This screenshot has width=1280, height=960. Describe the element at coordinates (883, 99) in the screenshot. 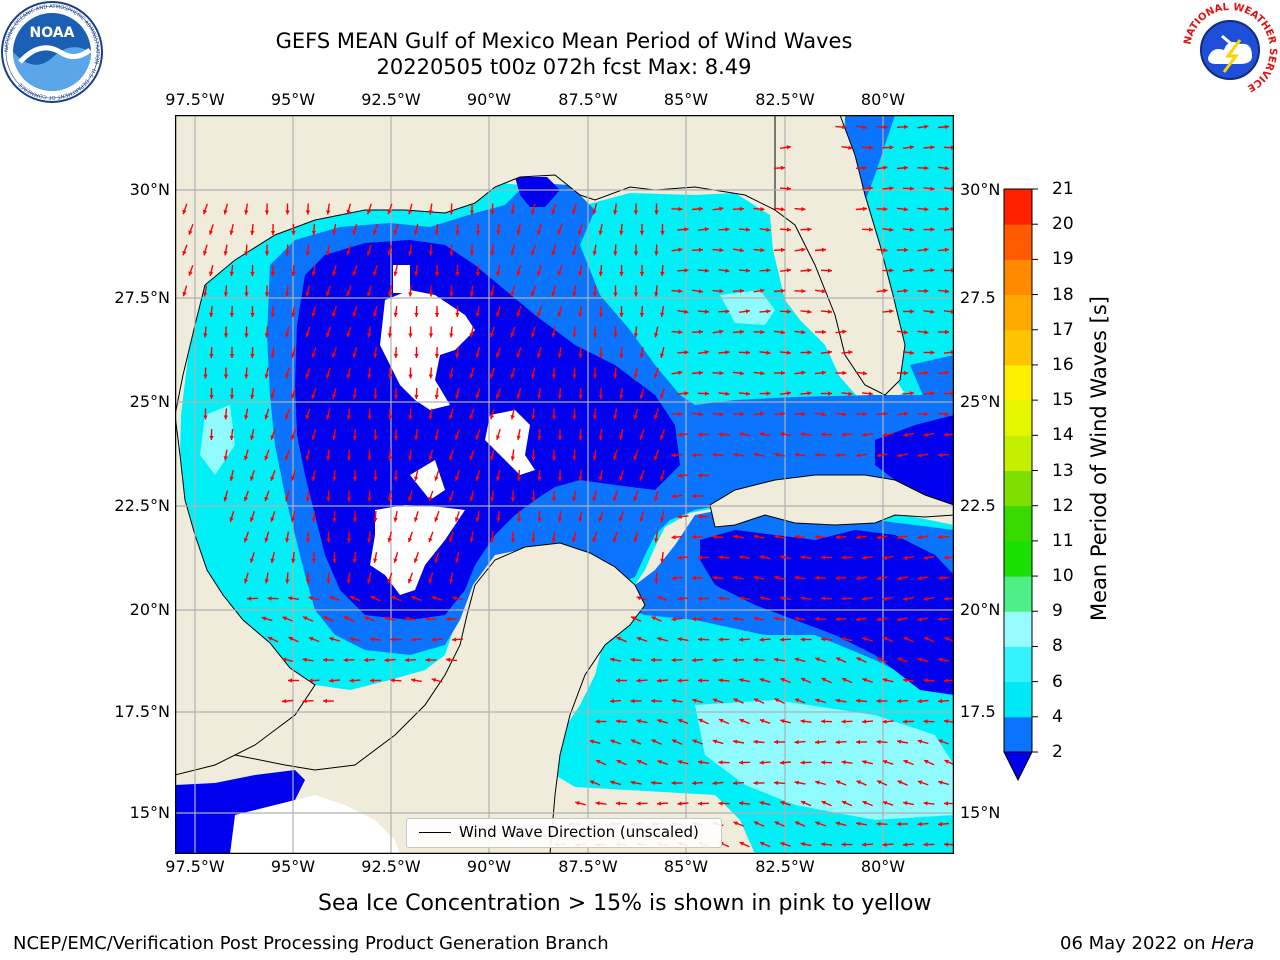

I see `lon-label-top: 80°W` at that location.